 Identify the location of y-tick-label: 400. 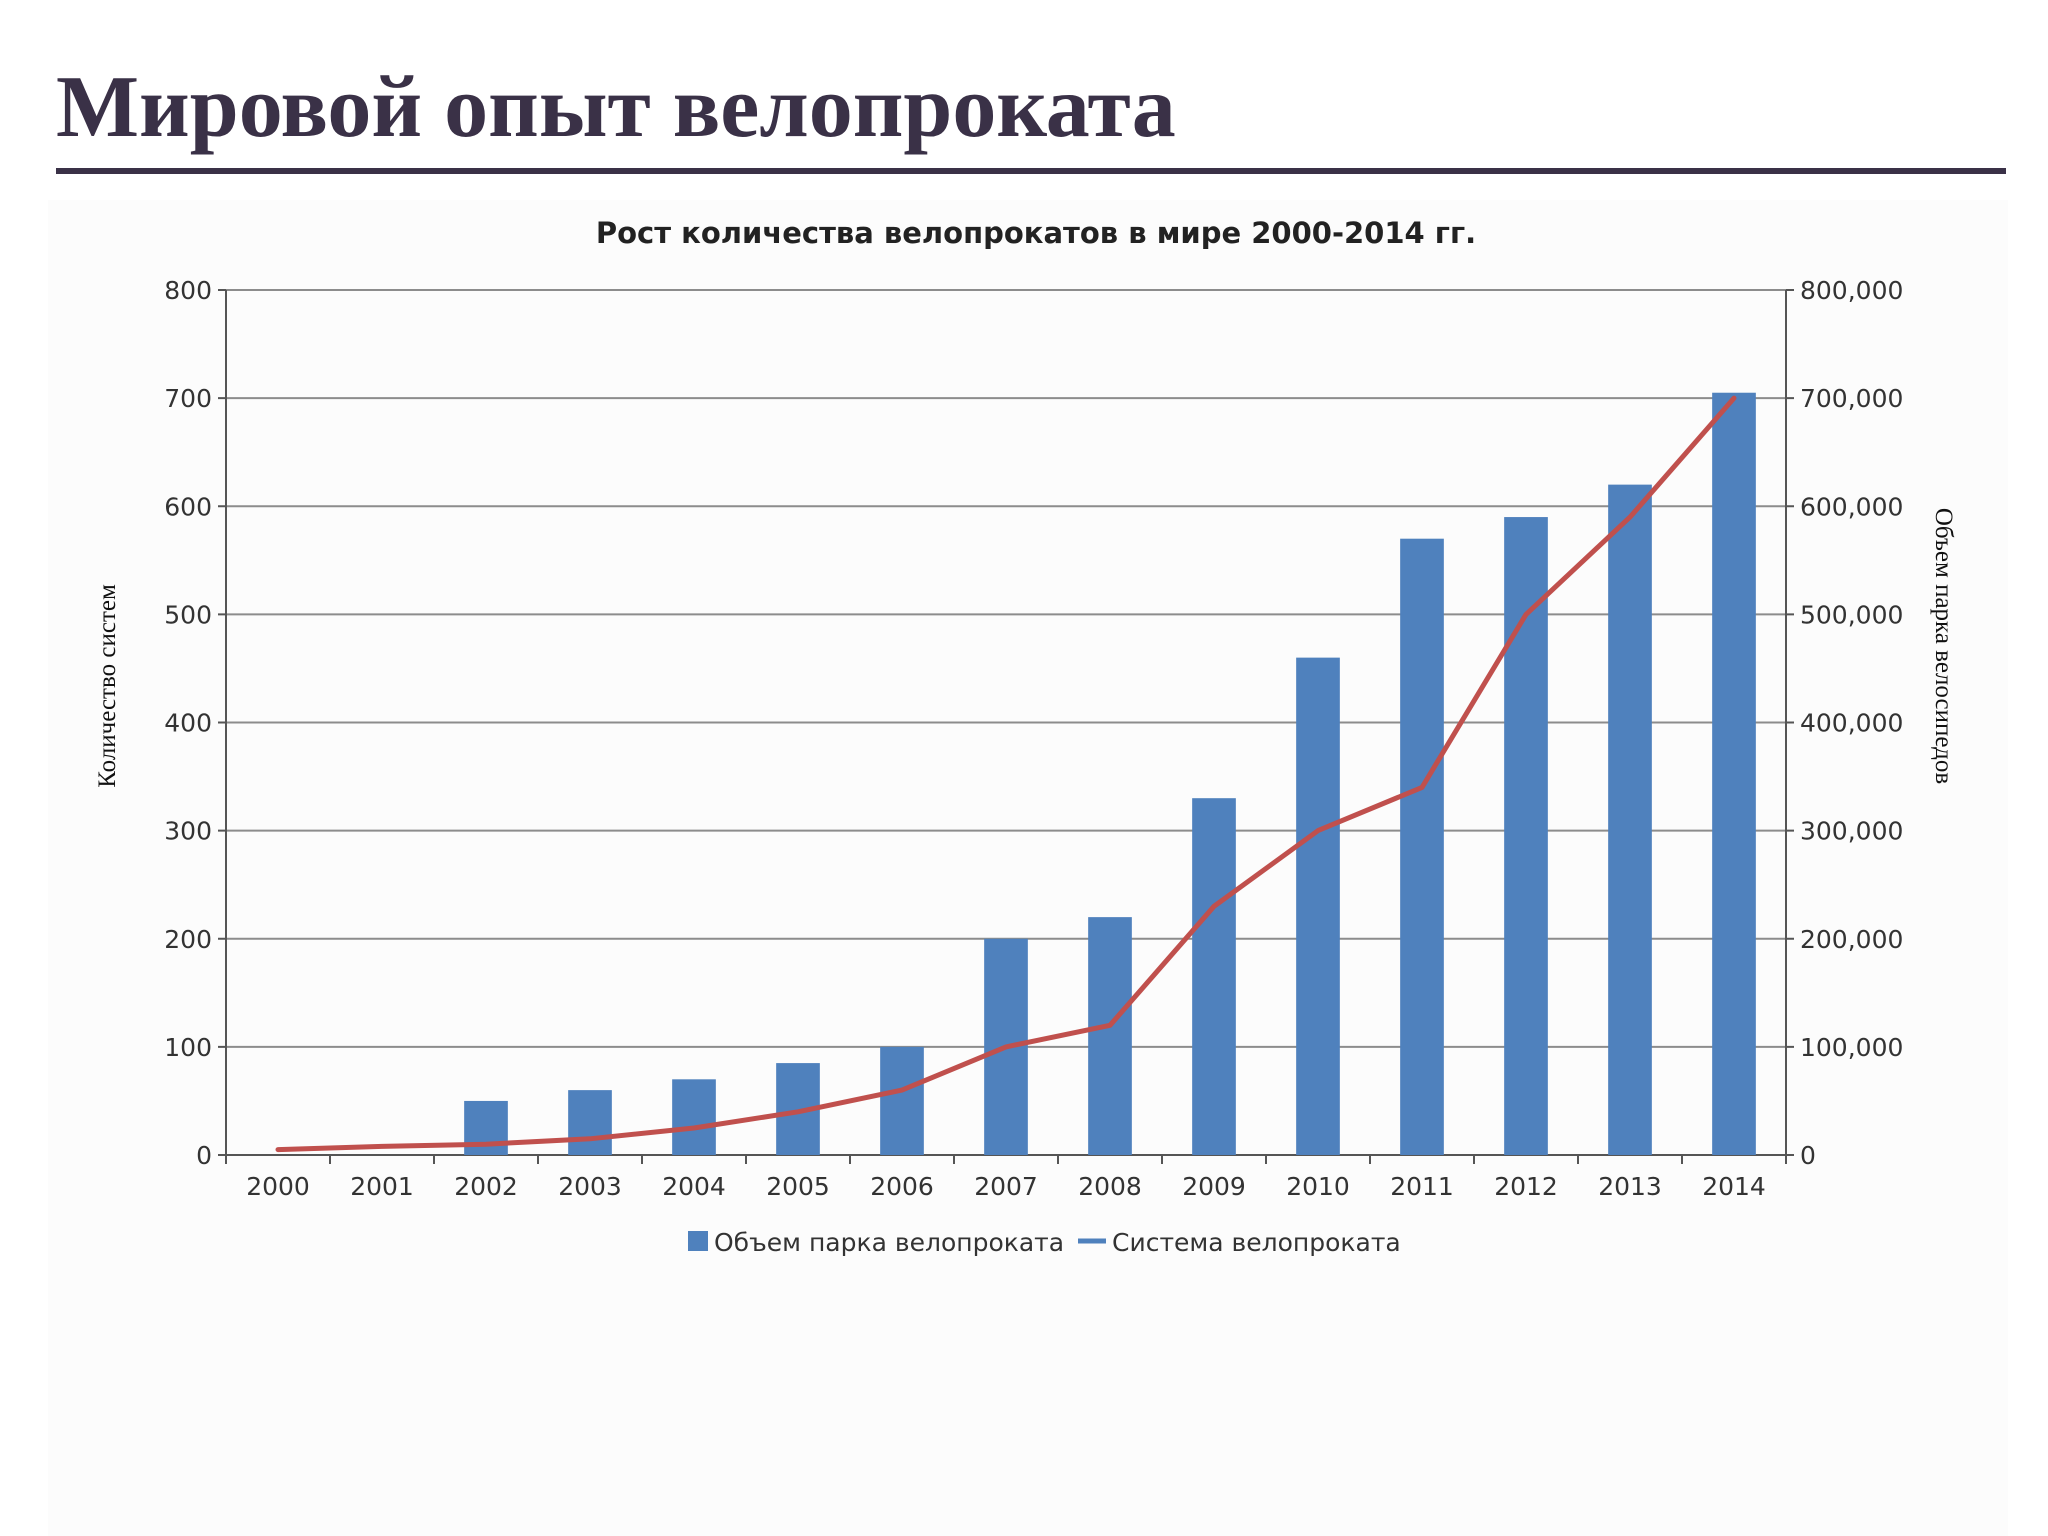
(188, 723).